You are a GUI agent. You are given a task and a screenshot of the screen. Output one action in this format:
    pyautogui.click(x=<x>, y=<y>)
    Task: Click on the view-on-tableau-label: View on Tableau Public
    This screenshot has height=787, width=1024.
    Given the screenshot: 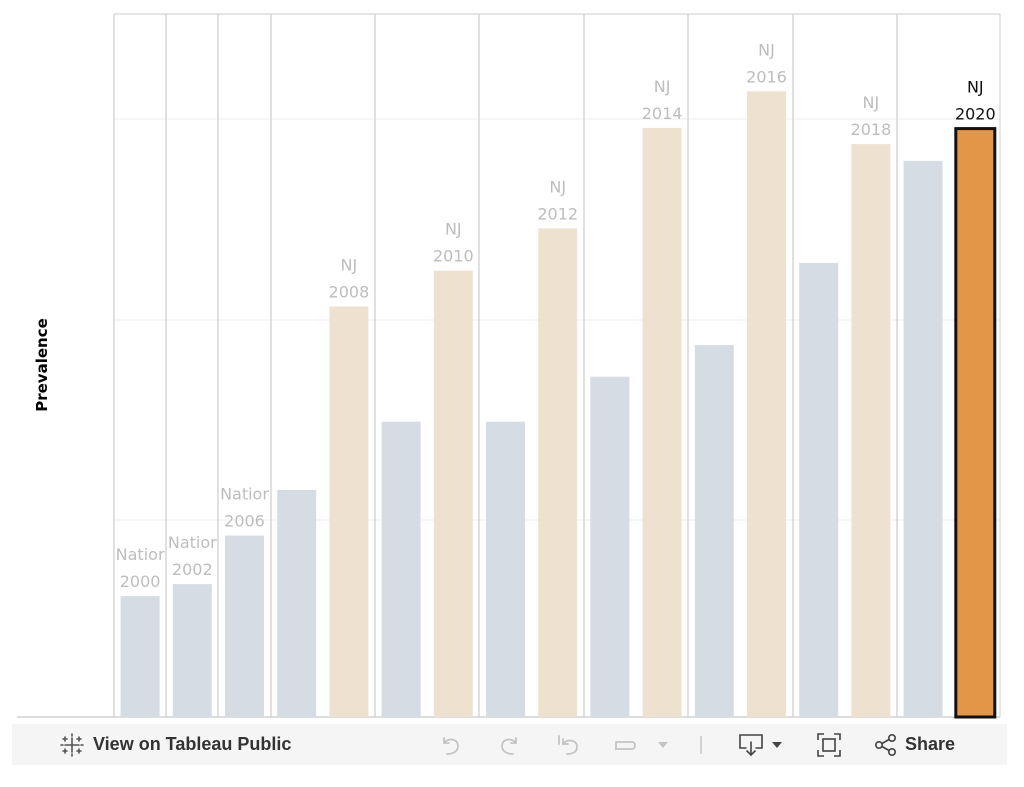 What is the action you would take?
    pyautogui.click(x=192, y=744)
    